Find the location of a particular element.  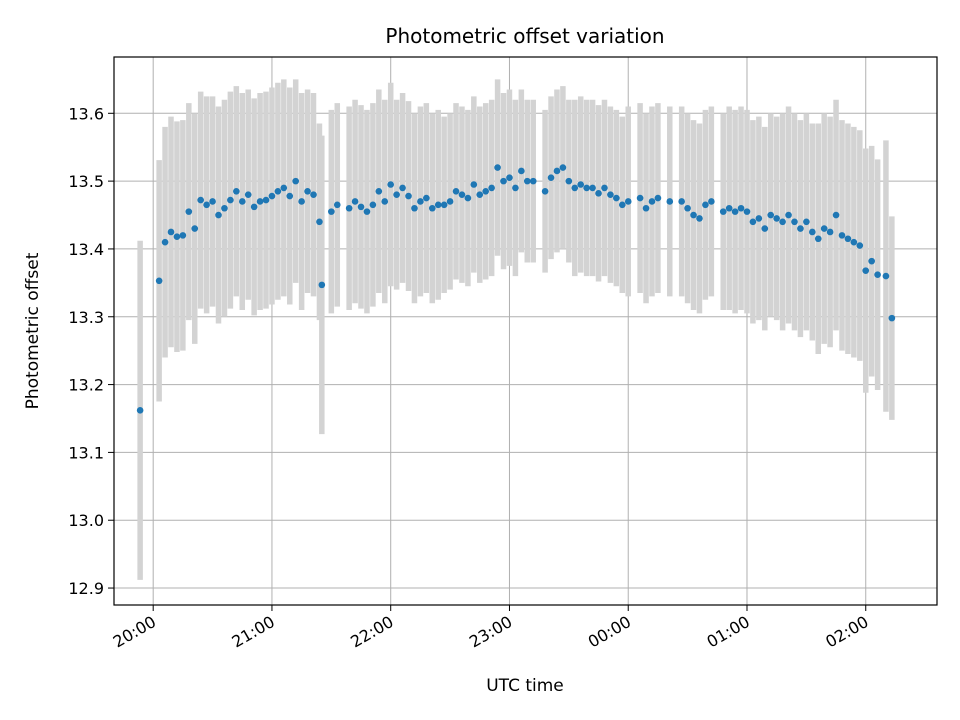

x-axis-ticks: 20:00 21:00 22:00 23:00 00:00 01:00 02:00 is located at coordinates (491, 628).